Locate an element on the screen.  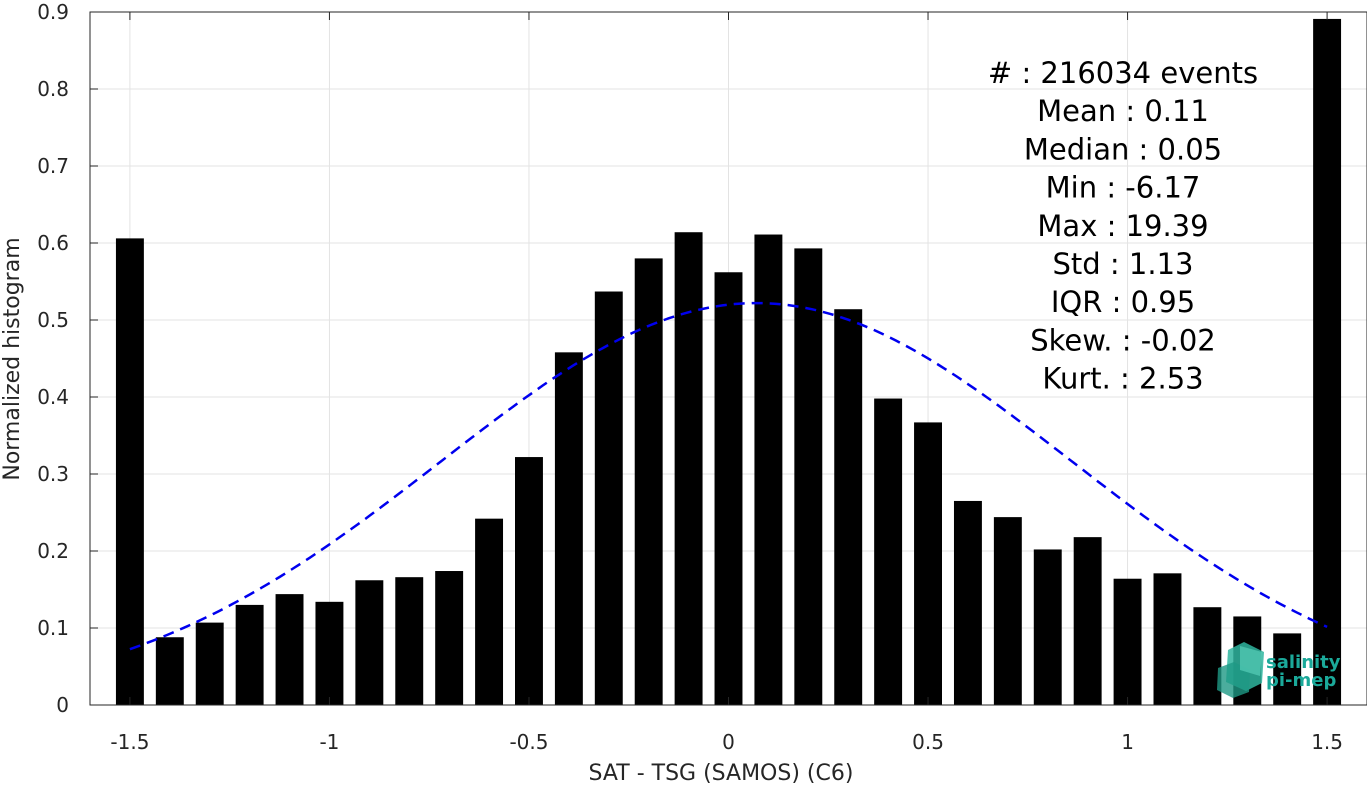
y-tick-label: 0.6 is located at coordinates (53, 243).